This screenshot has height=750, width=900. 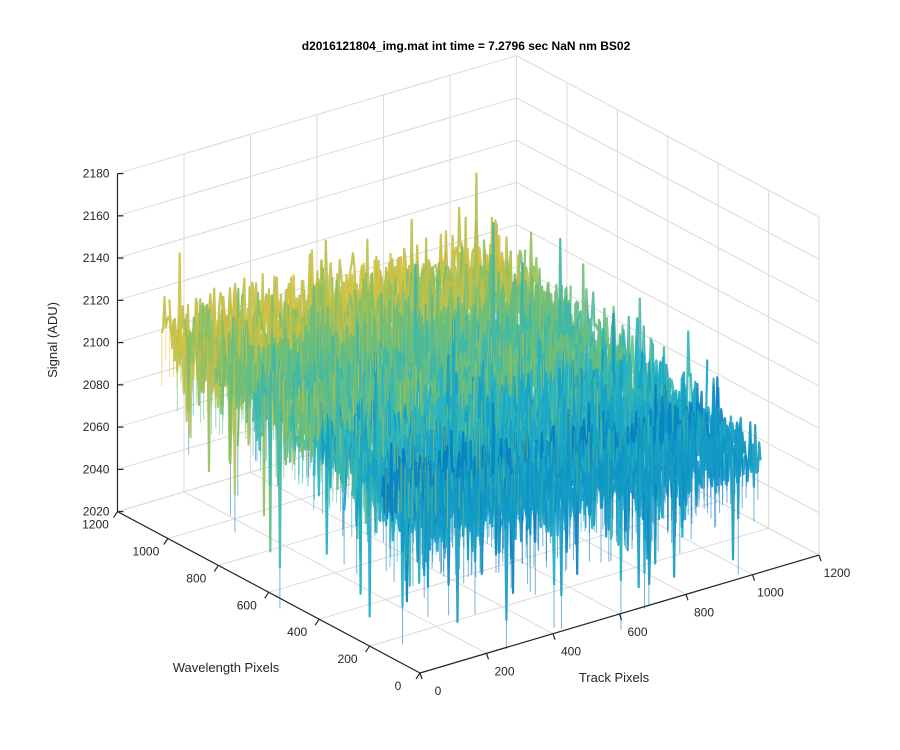 What do you see at coordinates (348, 659) in the screenshot?
I see `y-tick-label: 200` at bounding box center [348, 659].